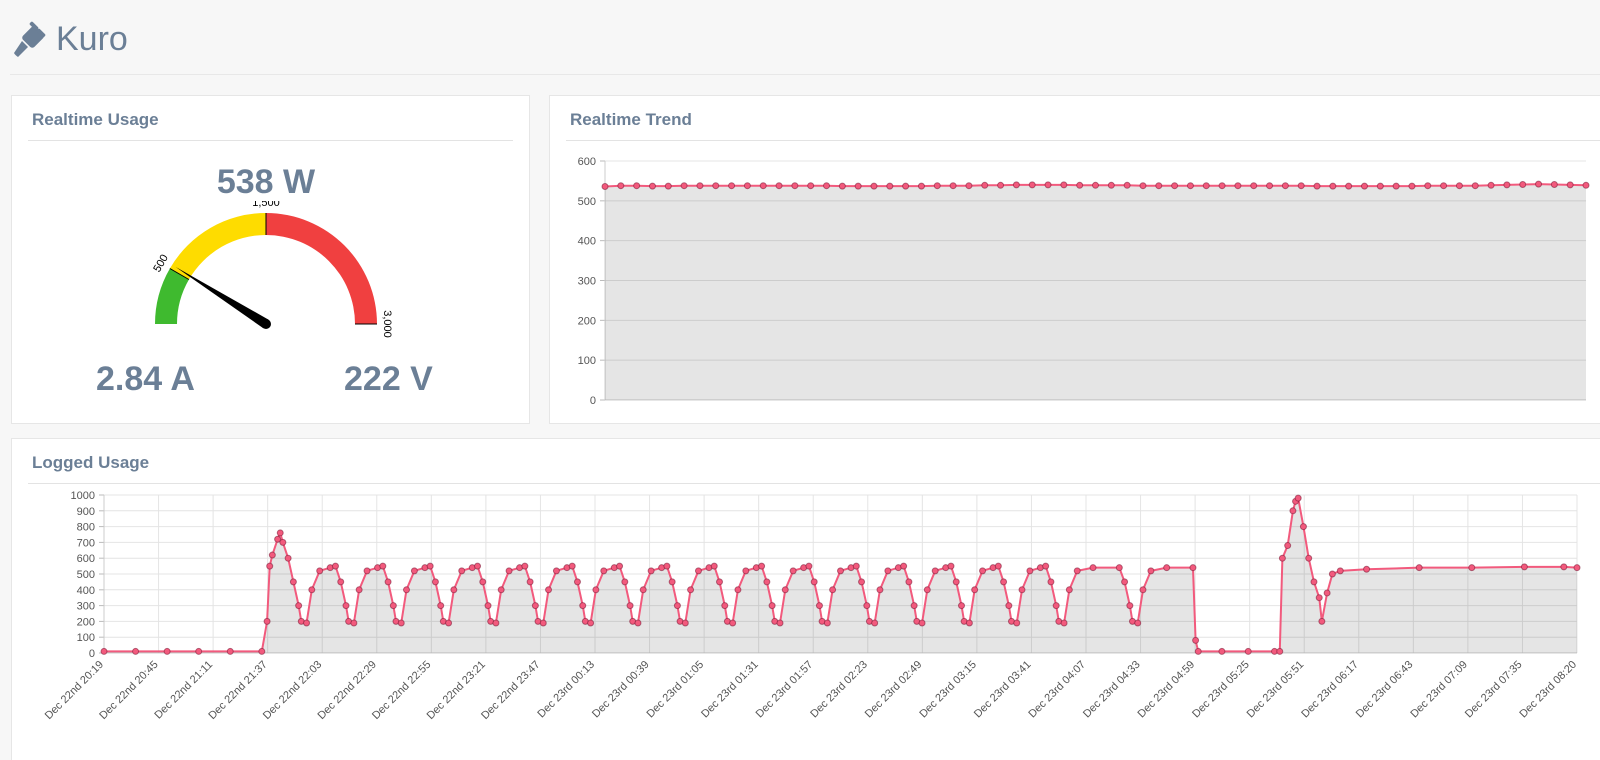 Image resolution: width=1600 pixels, height=760 pixels. Describe the element at coordinates (1003, 690) in the screenshot. I see `x-tick-label: Dec 23rd 03:41` at that location.